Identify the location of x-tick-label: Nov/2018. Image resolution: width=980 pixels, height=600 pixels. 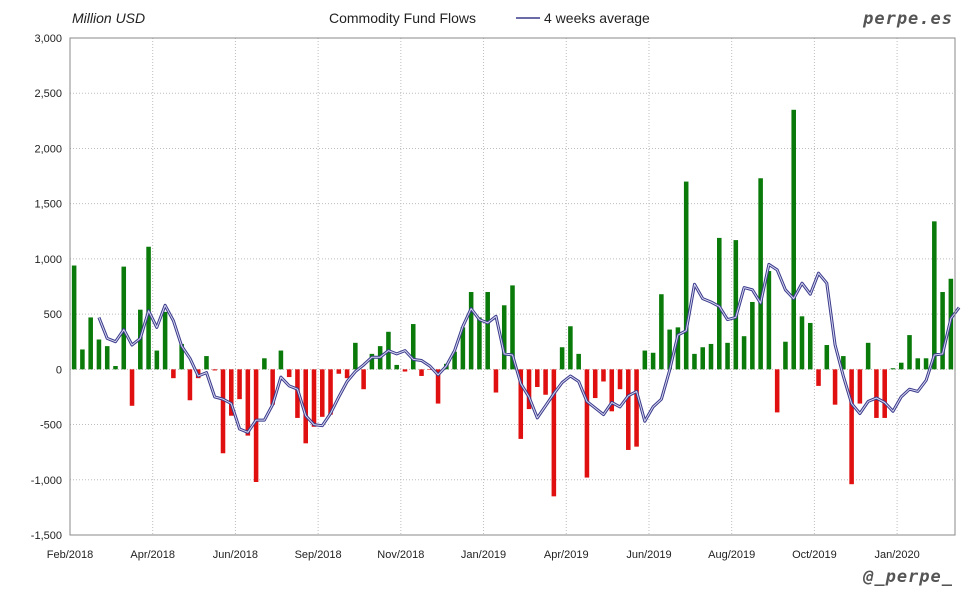
(400, 555).